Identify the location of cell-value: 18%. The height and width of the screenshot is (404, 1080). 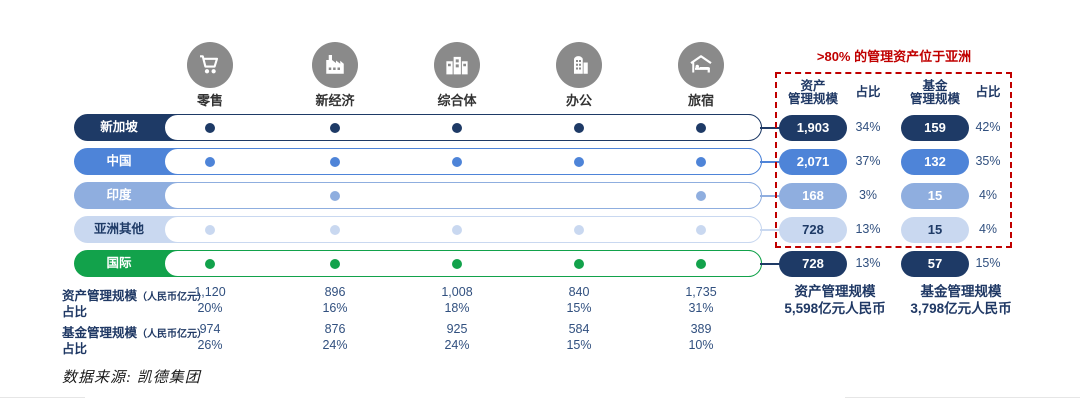
(457, 308).